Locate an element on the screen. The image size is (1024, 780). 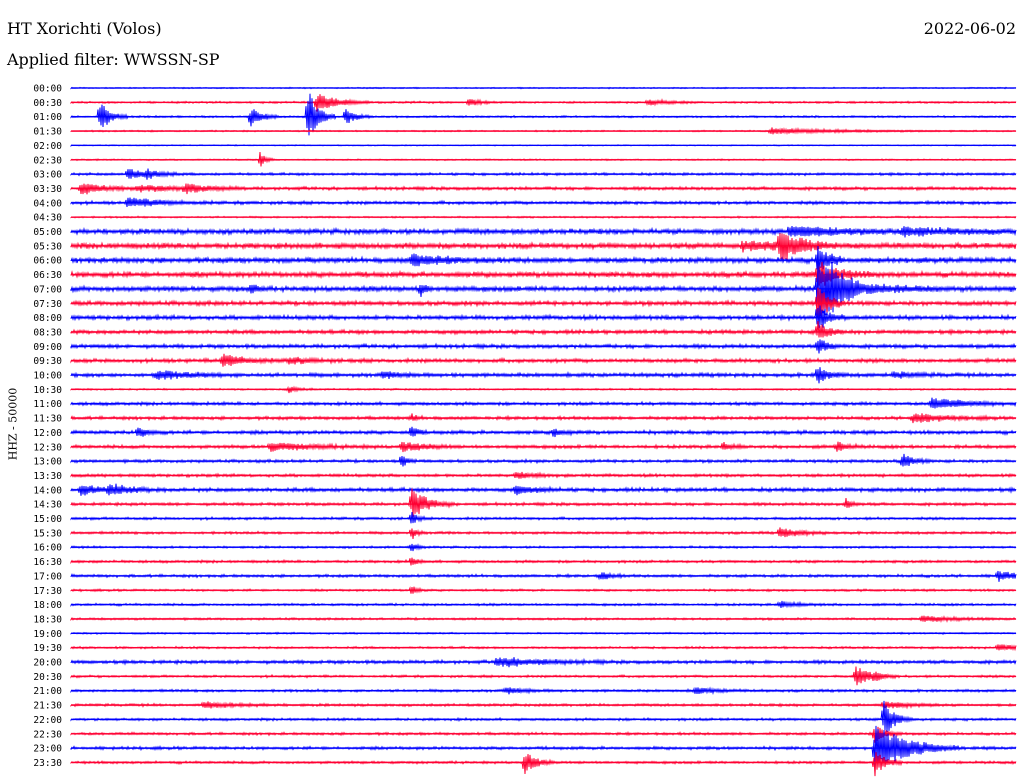
time-label: 15:30 is located at coordinates (47, 533).